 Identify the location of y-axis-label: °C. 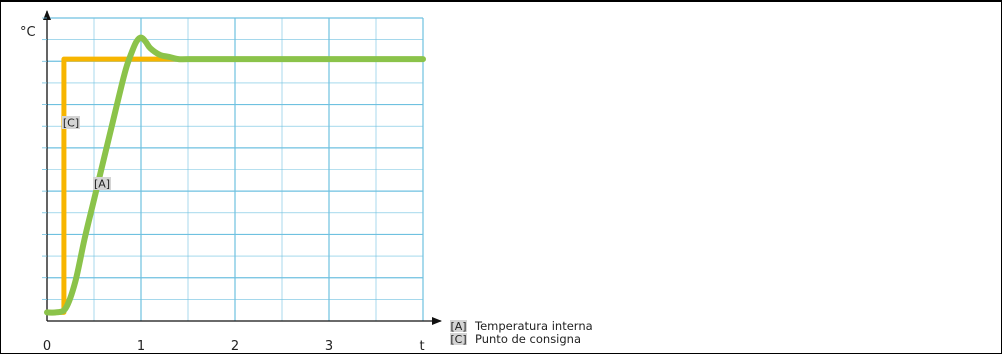
(28, 32).